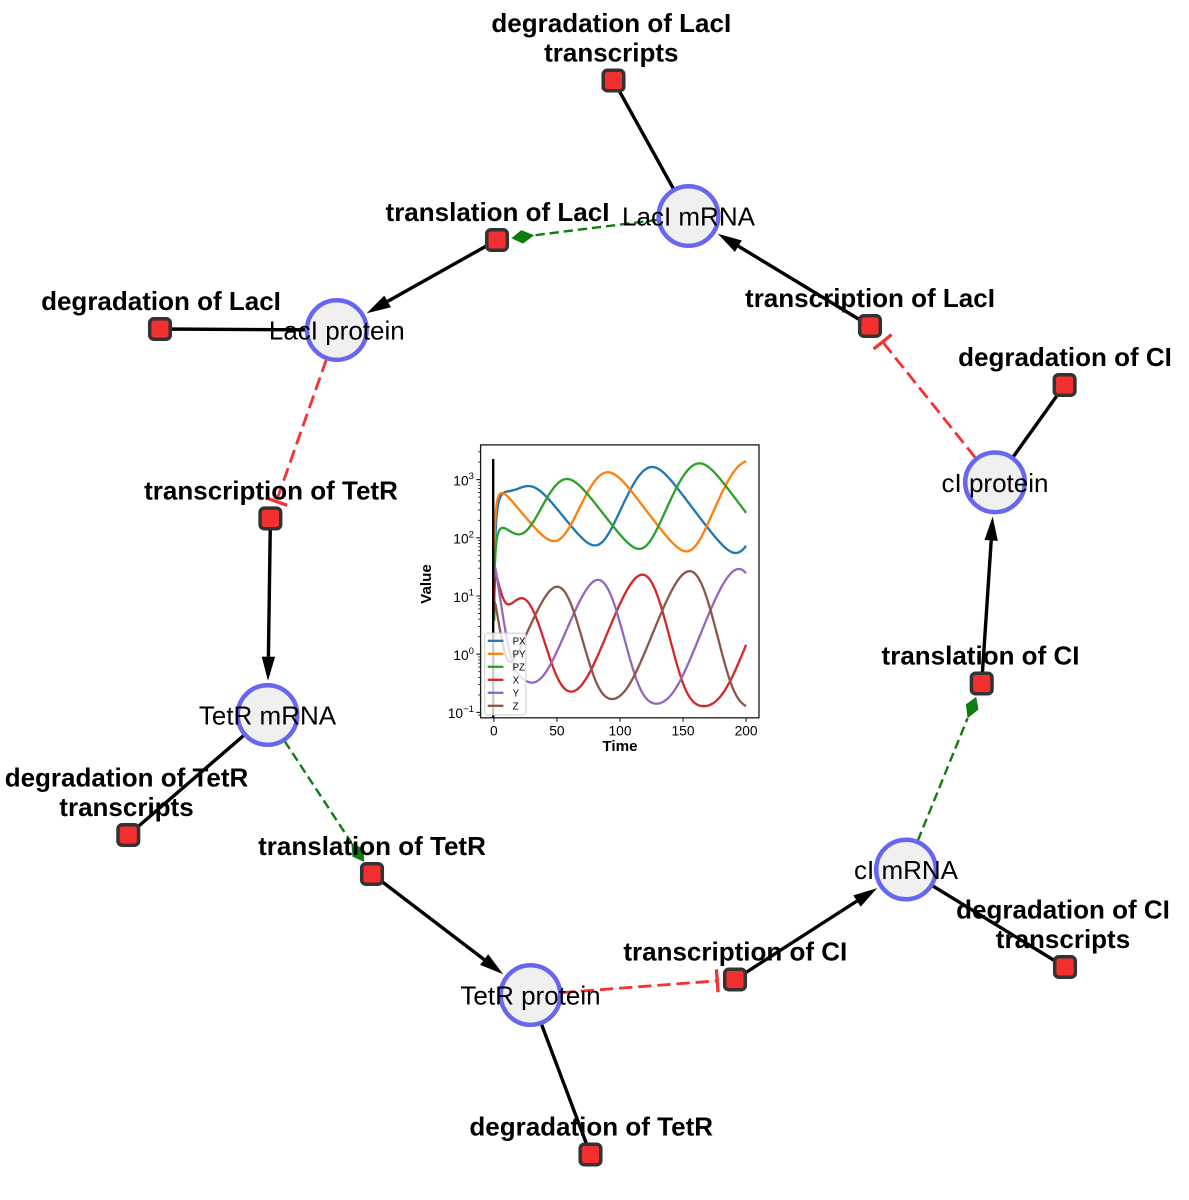 This screenshot has height=1200, width=1189. I want to click on svg-text: PZ, so click(519, 667).